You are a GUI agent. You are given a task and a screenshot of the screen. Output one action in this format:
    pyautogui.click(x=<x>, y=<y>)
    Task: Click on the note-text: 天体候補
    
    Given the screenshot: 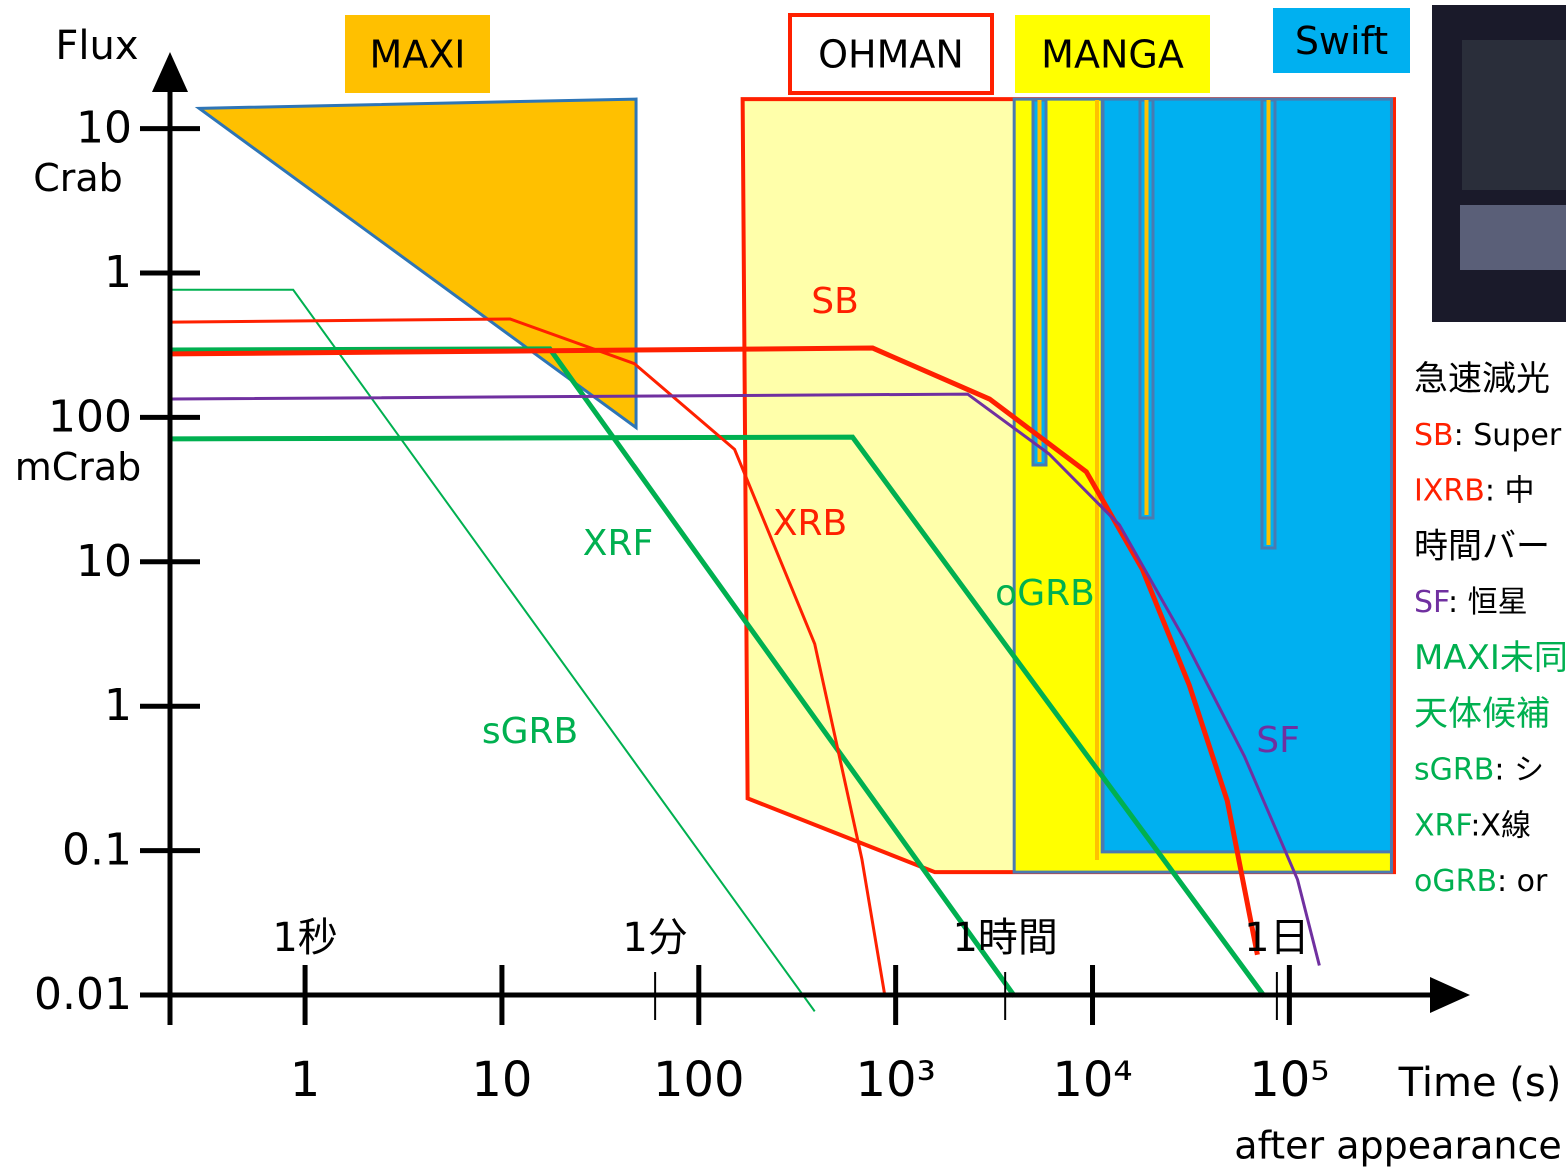 What is the action you would take?
    pyautogui.click(x=1482, y=713)
    